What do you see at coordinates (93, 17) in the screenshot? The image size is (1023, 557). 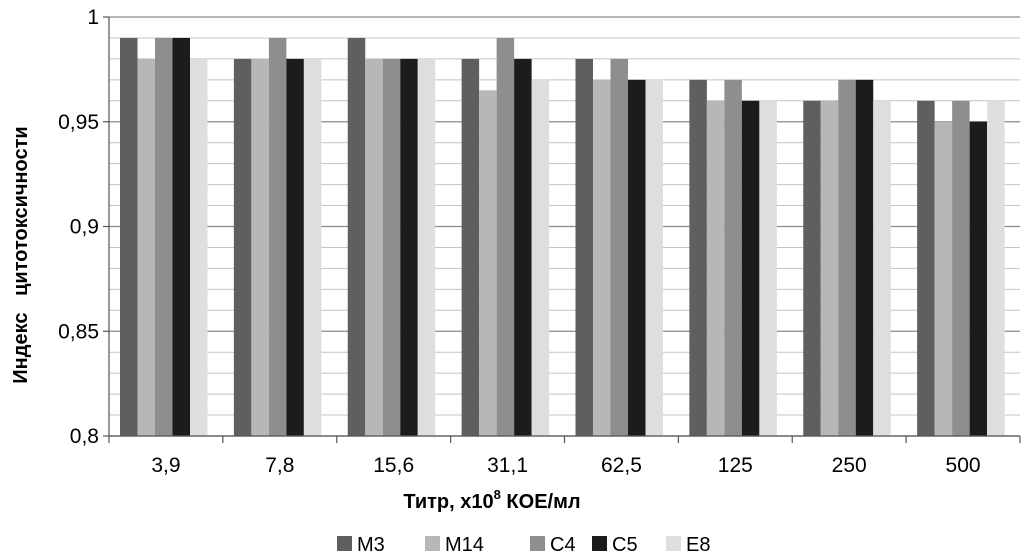 I see `y-tick-label: 1` at bounding box center [93, 17].